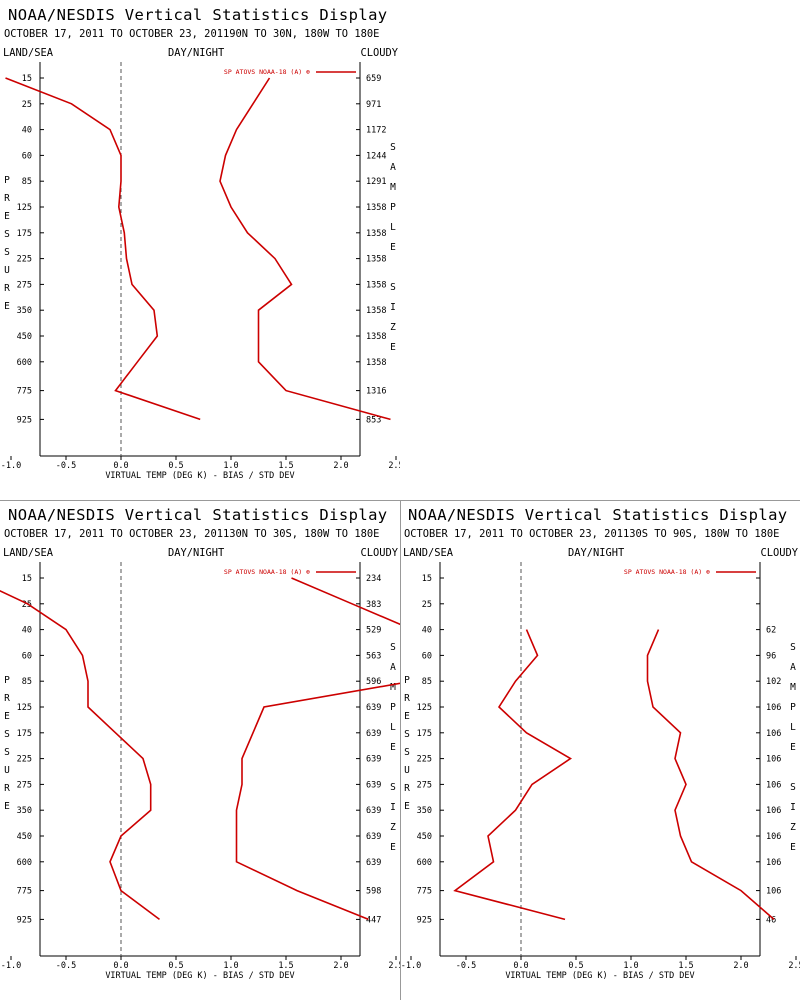 The width and height of the screenshot is (800, 1000). What do you see at coordinates (230, 966) in the screenshot?
I see `x-tick-label: 1.0` at bounding box center [230, 966].